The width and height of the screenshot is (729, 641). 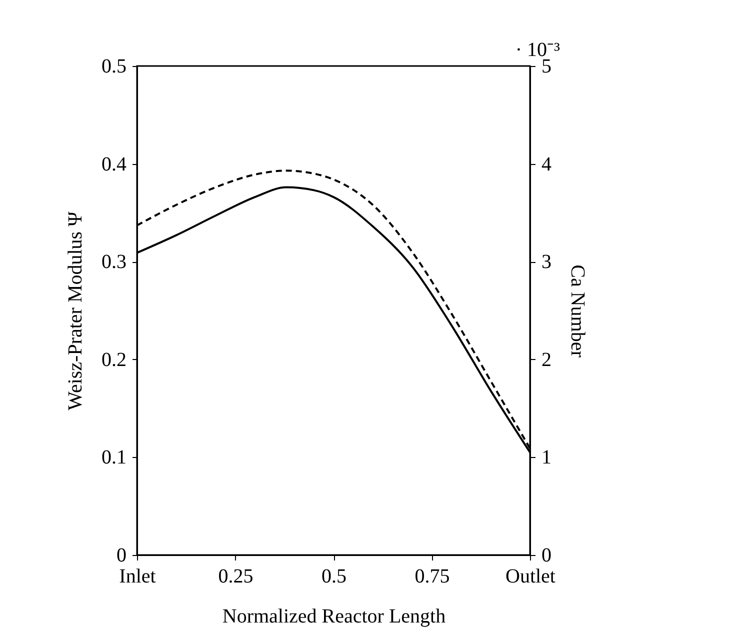 What do you see at coordinates (547, 457) in the screenshot?
I see `y2-tick-label: 1` at bounding box center [547, 457].